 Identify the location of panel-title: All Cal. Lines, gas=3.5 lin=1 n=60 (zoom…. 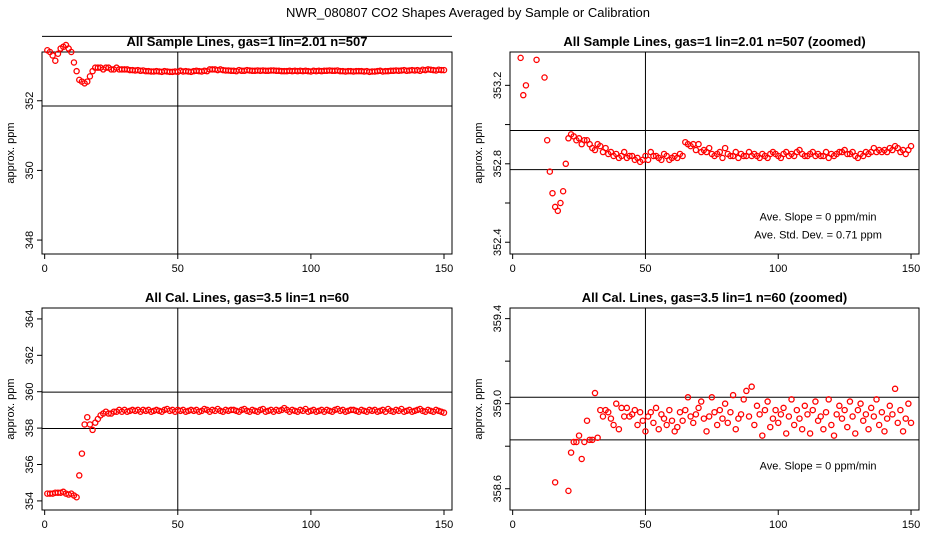
(715, 297).